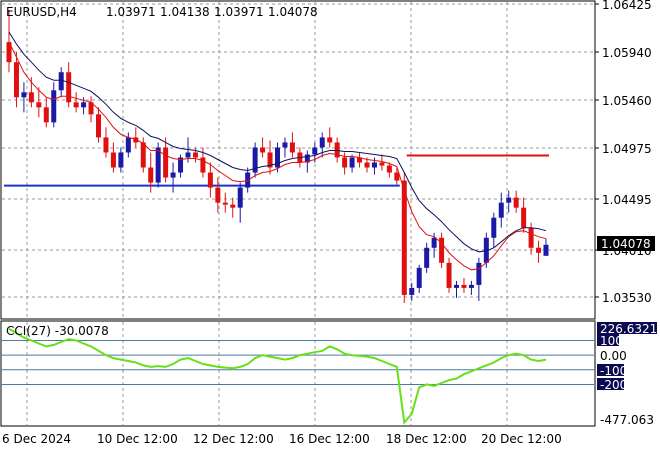  I want to click on price-tick: 1.04495, so click(627, 200).